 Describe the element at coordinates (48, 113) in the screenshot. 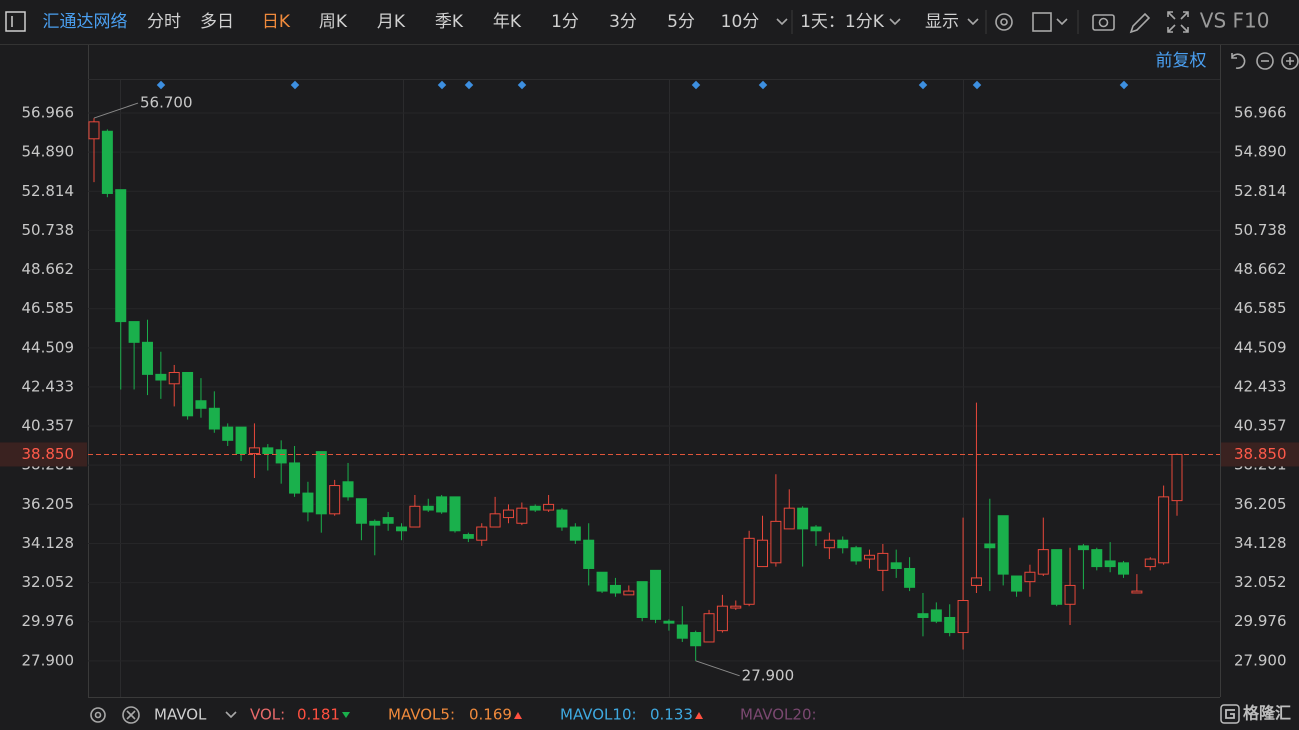

I see `y-tick-label: 56.966` at that location.